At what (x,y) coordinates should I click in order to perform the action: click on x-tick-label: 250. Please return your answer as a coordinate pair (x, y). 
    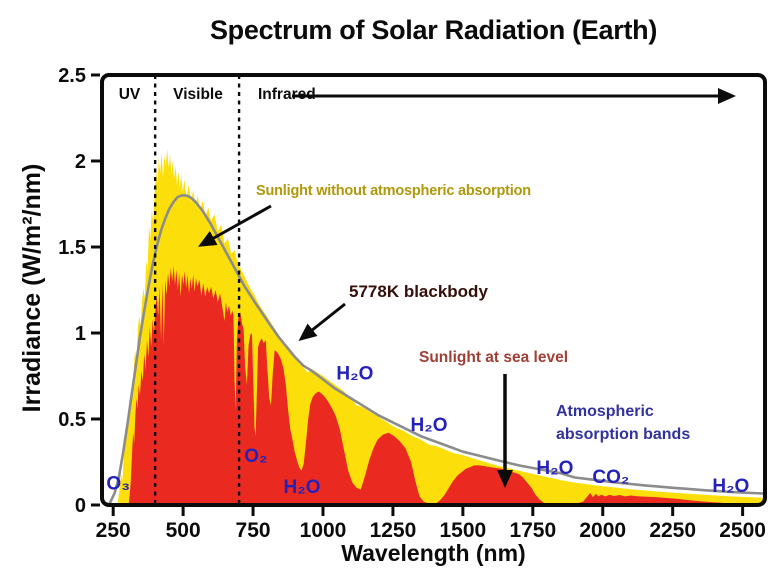
    Looking at the image, I should click on (113, 530).